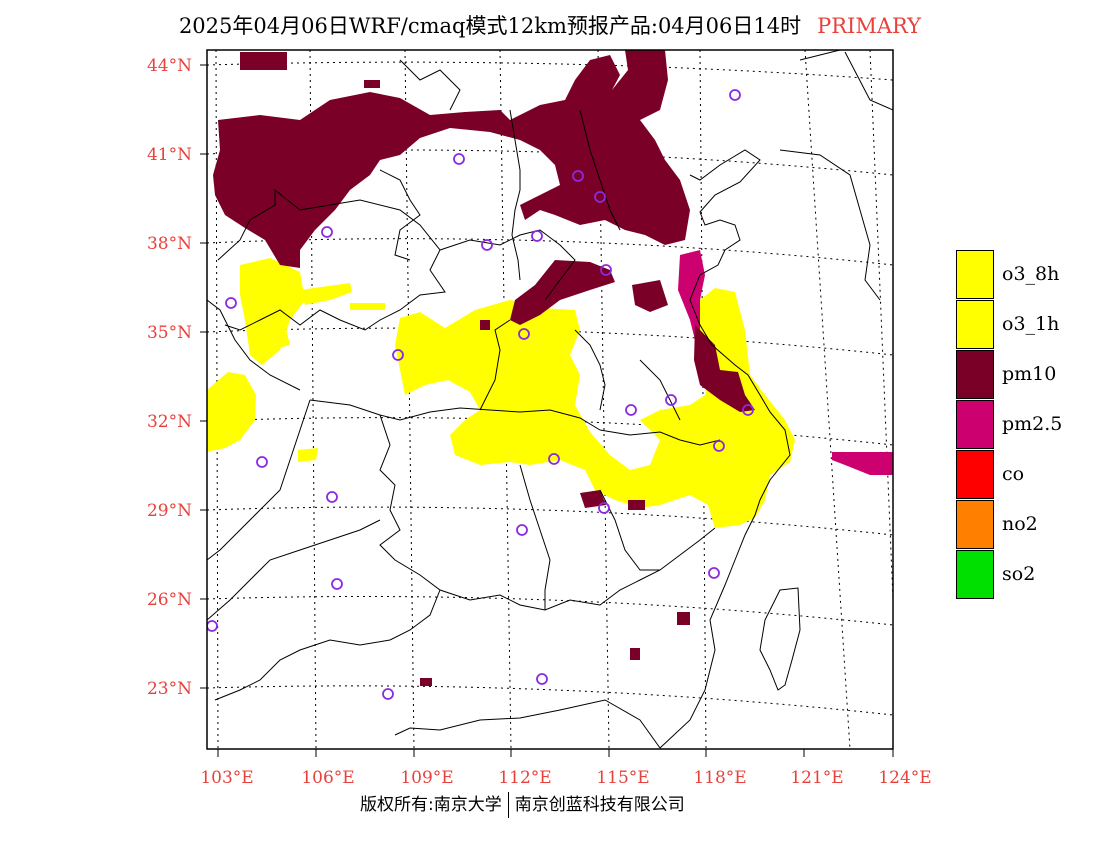 The height and width of the screenshot is (850, 1100). What do you see at coordinates (622, 778) in the screenshot?
I see `lon-label: 115°E` at bounding box center [622, 778].